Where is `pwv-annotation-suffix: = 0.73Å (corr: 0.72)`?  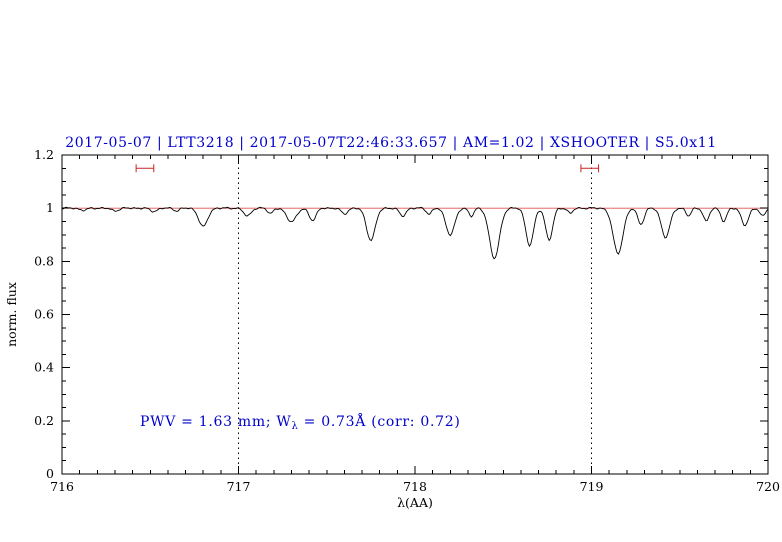
pwv-annotation-suffix: = 0.73Å (corr: 0.72) is located at coordinates (379, 422).